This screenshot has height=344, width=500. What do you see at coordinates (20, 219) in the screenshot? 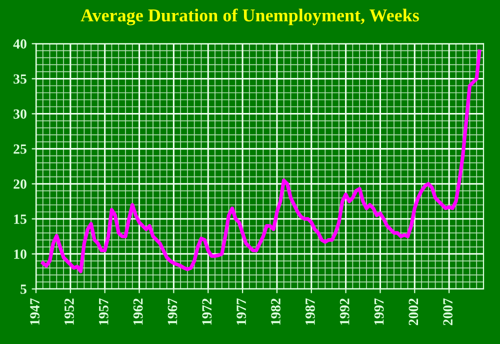
I see `y-tick-label: 15` at bounding box center [20, 219].